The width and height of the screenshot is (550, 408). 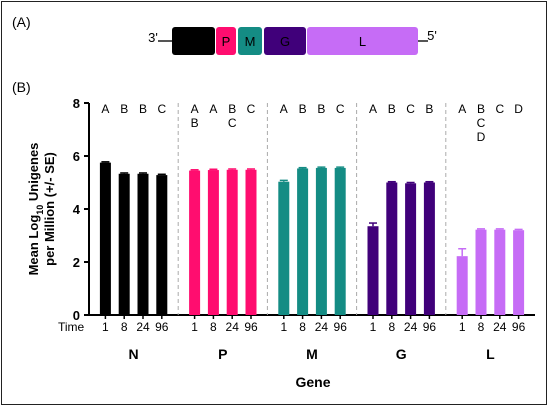 What do you see at coordinates (432, 35) in the screenshot?
I see `genome-5-prime-label: 5'` at bounding box center [432, 35].